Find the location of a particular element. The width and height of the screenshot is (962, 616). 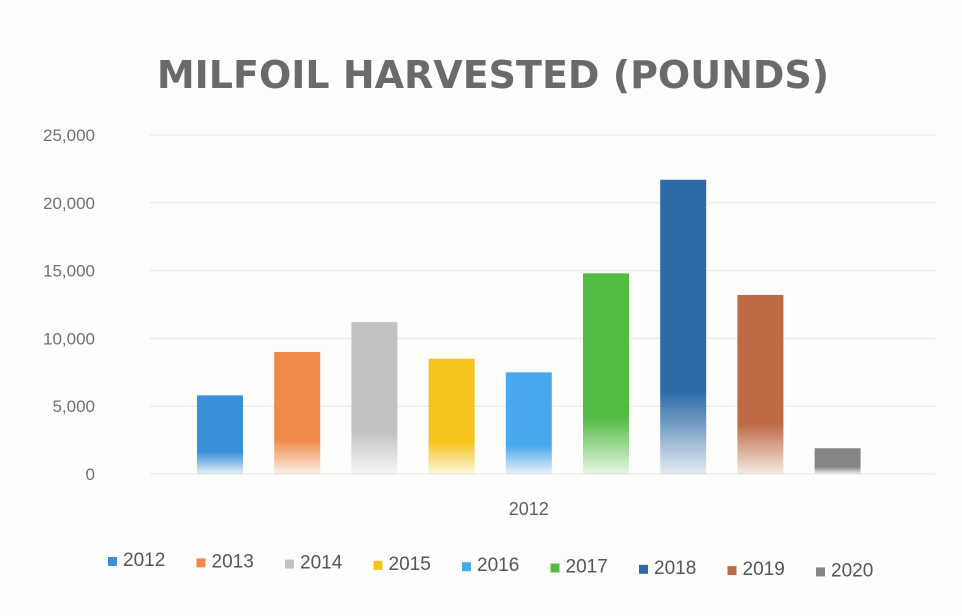

x-axis-categories: 2012 is located at coordinates (529, 509).